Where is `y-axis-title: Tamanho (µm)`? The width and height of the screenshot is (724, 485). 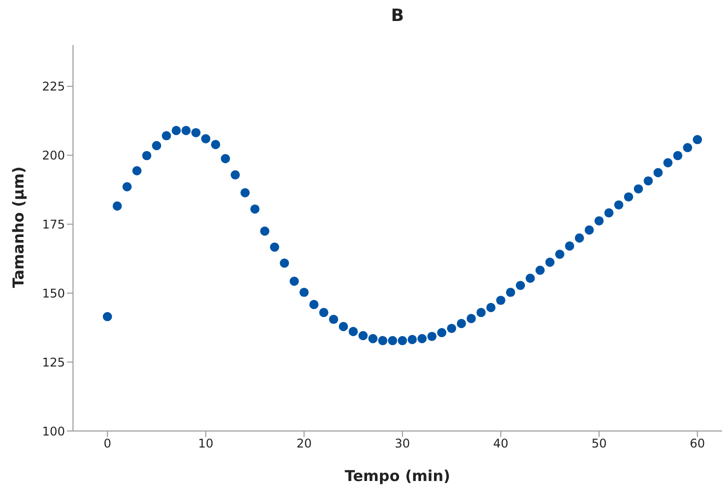 y-axis-title: Tamanho (µm) is located at coordinates (18, 227).